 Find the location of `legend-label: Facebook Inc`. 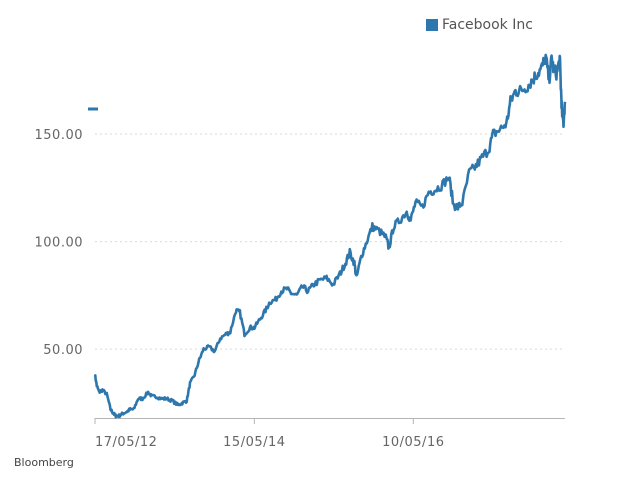

legend-label: Facebook Inc is located at coordinates (487, 25).